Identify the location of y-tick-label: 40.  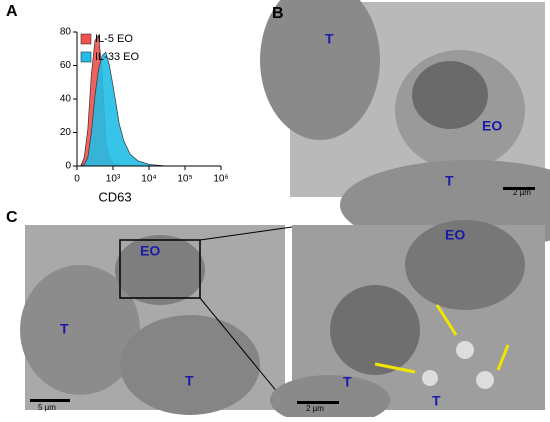
(66, 99).